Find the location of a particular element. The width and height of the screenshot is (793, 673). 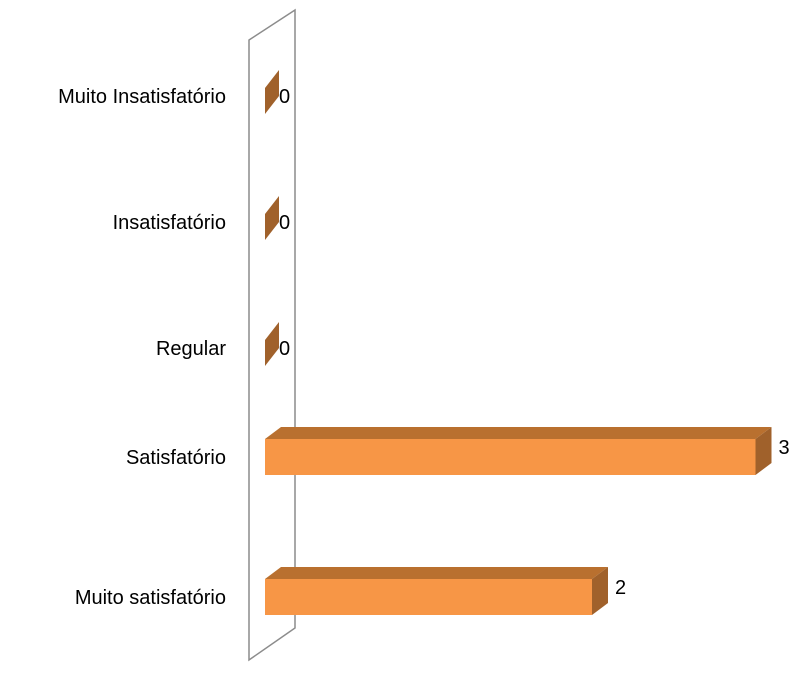

axis-wall-outline is located at coordinates (272, 335).